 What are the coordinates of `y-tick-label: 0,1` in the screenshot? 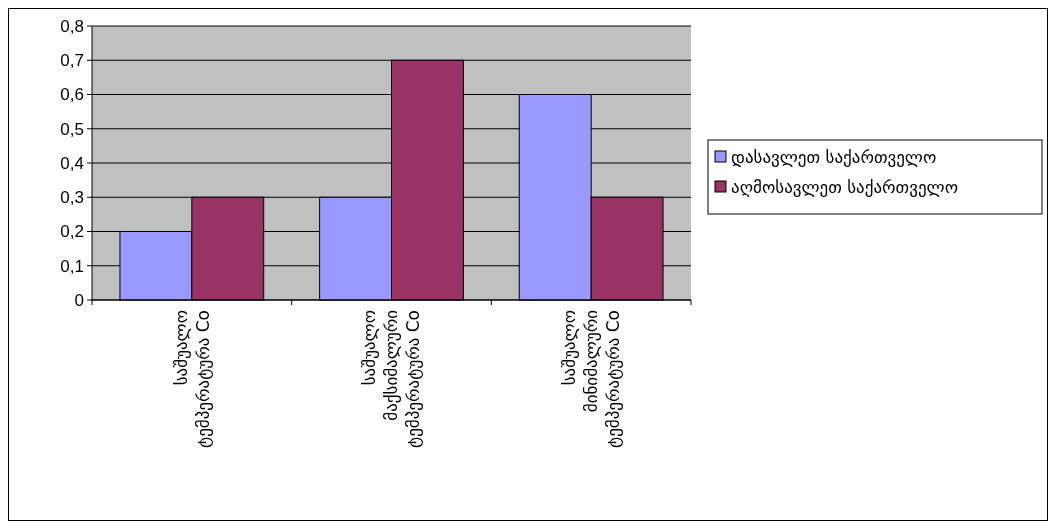 It's located at (72, 266).